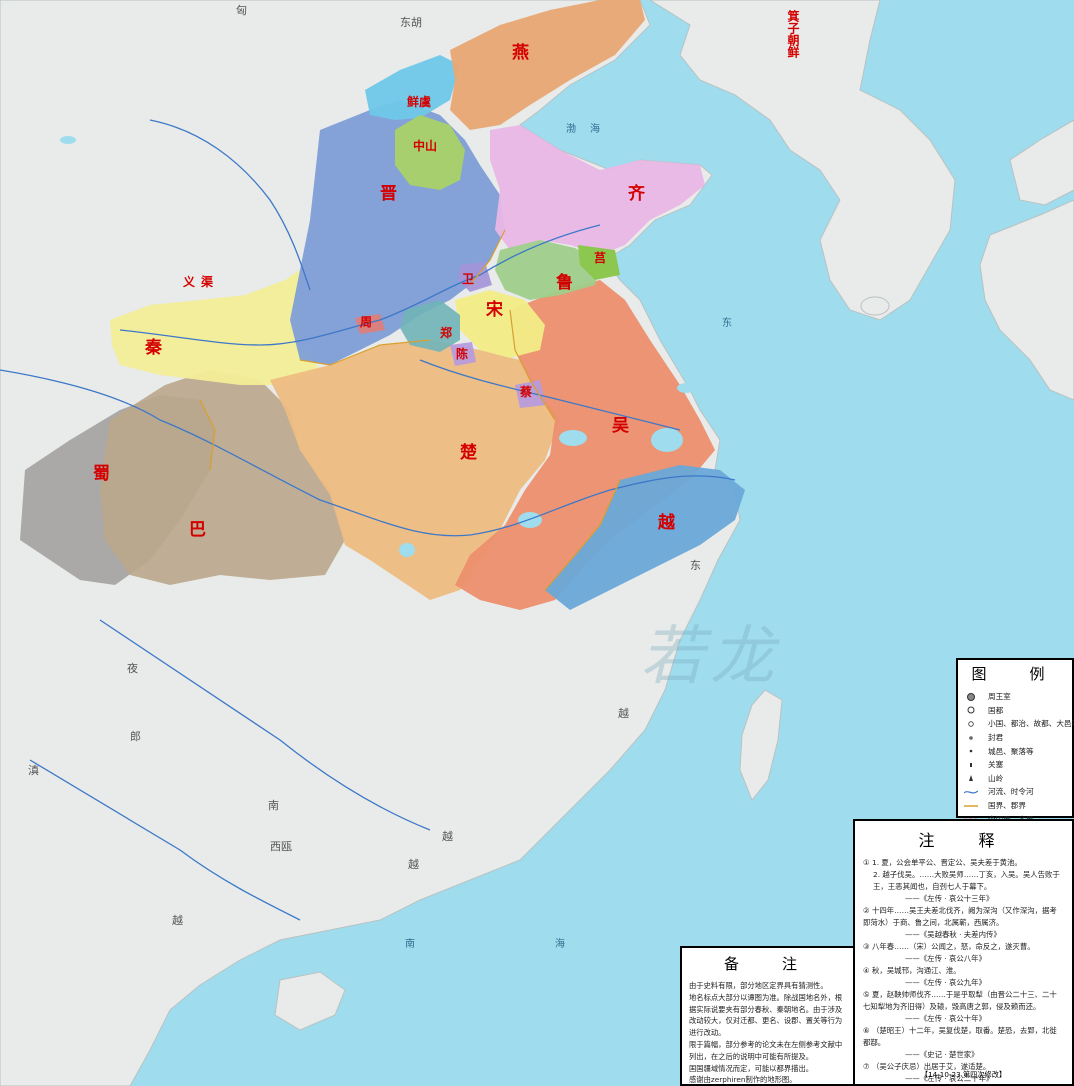  Describe the element at coordinates (1007, 806) in the screenshot. I see `legend-label: 国界、郡界` at that location.